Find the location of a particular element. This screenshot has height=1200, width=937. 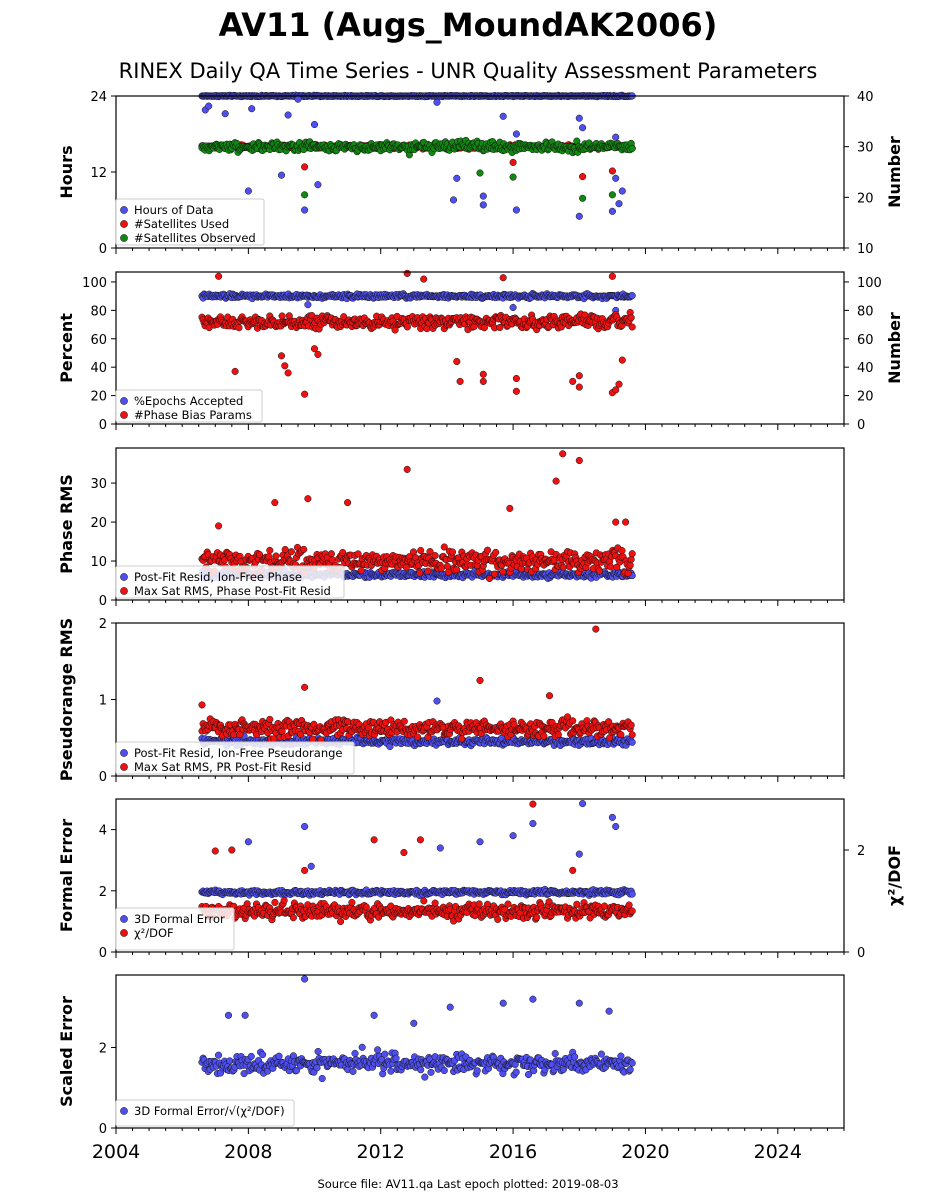

y-tick-label: 40 is located at coordinates (98, 368).